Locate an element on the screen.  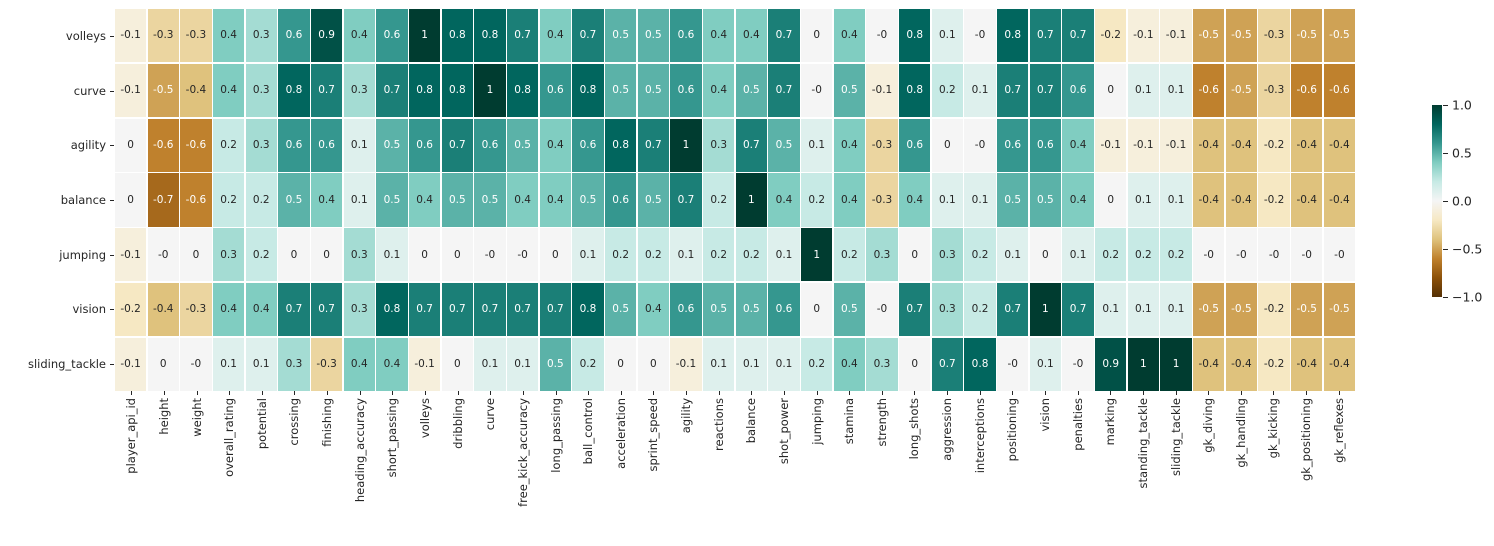
x-tick-label-text-aggression: aggression is located at coordinates (947, 429).